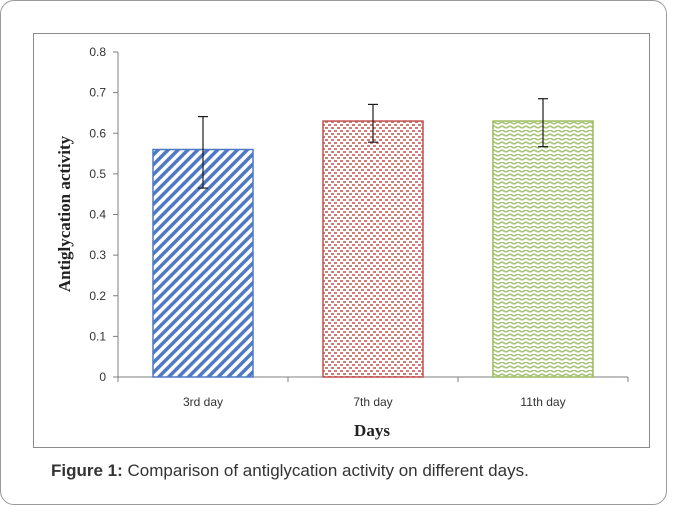  I want to click on x-axis-label: Days, so click(372, 430).